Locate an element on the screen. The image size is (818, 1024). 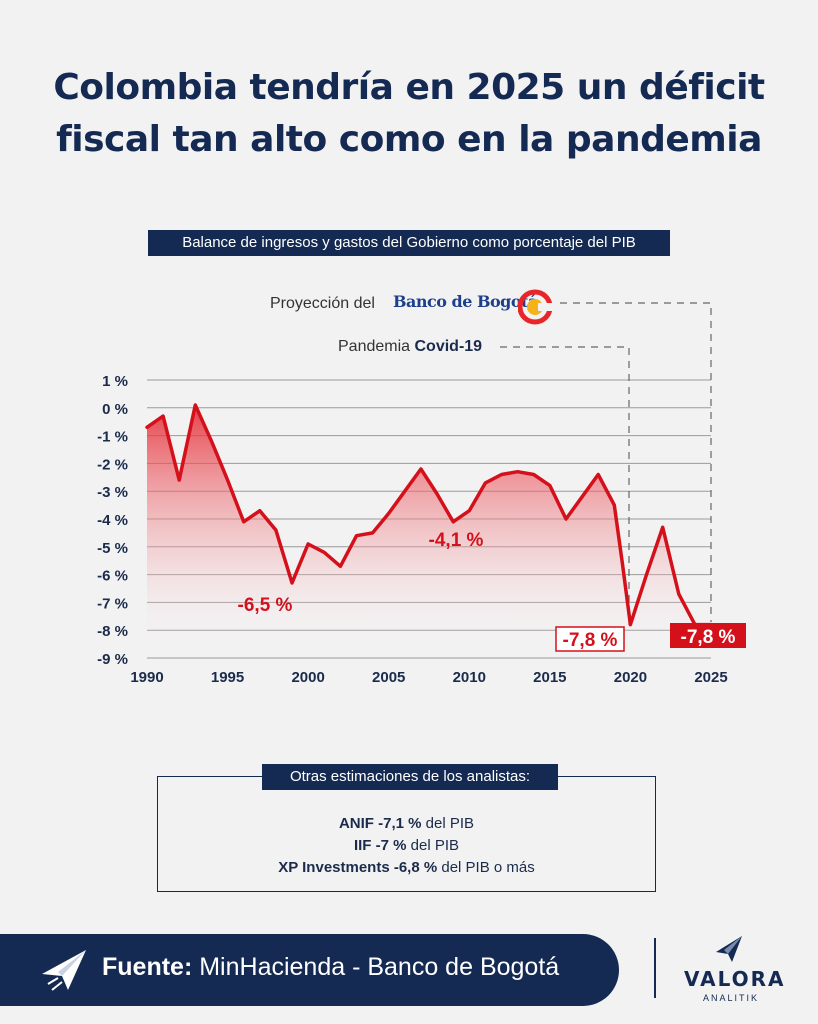
source-value: MinHacienda - Banco de Bogotá is located at coordinates (376, 967).